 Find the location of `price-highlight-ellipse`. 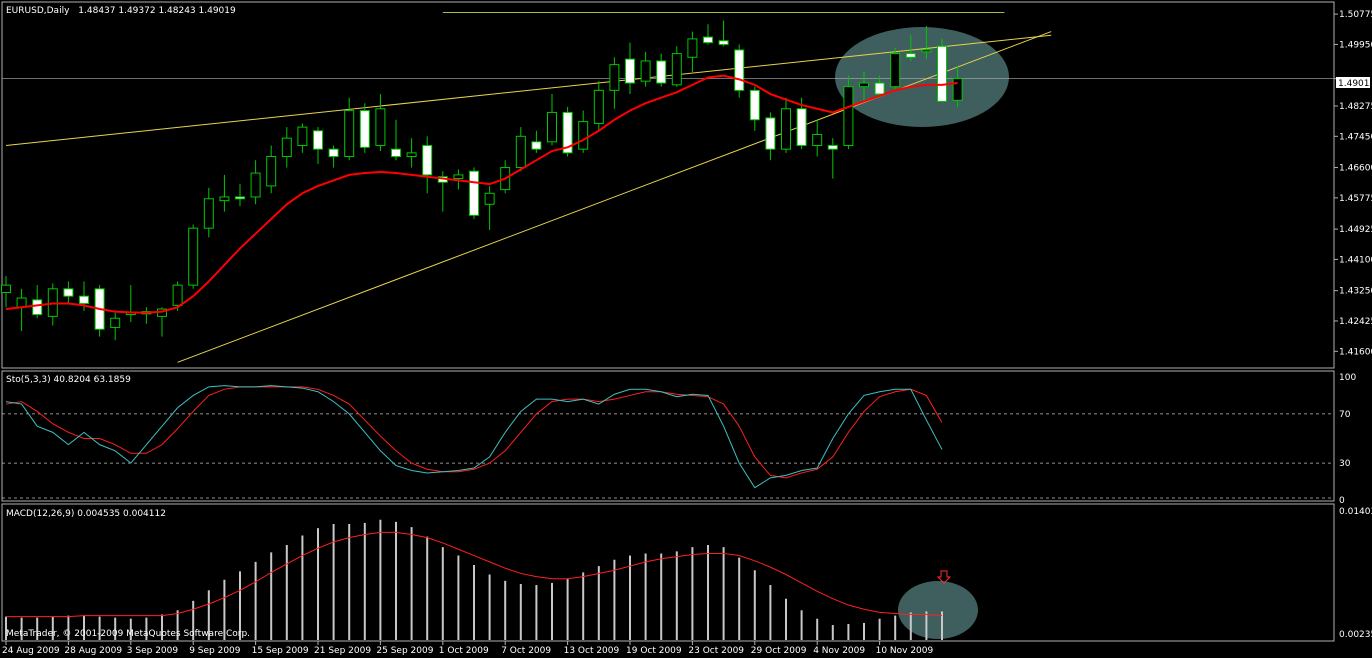

price-highlight-ellipse is located at coordinates (922, 77).